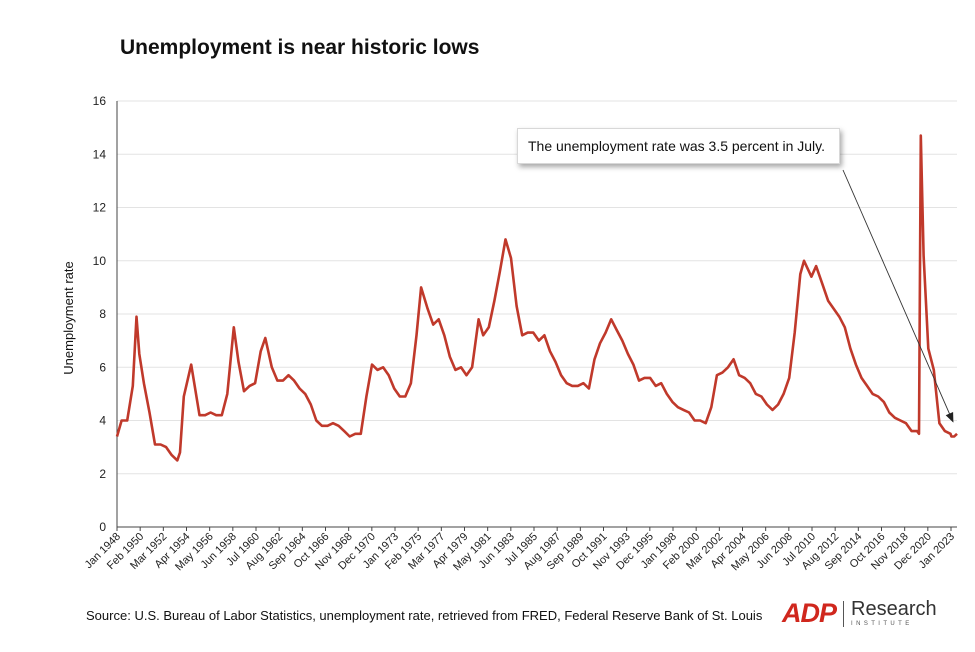 This screenshot has width=975, height=652. I want to click on y-tick-labels: 0 2 4 6 8 10 12 14 16, so click(100, 314).